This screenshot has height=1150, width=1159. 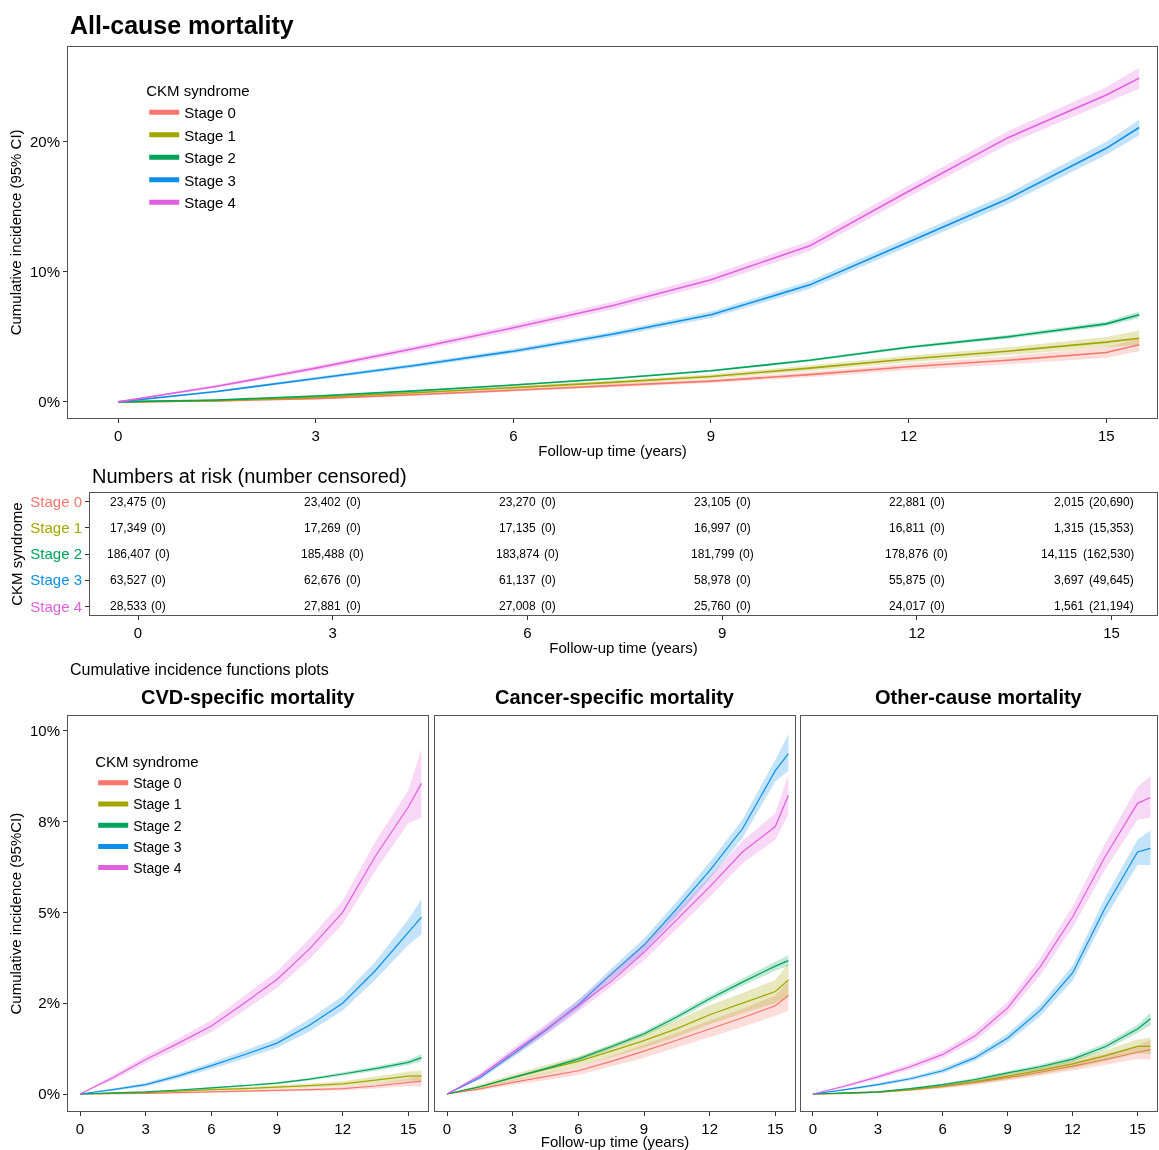 I want to click on data-label: 14,115, so click(x=1059, y=554).